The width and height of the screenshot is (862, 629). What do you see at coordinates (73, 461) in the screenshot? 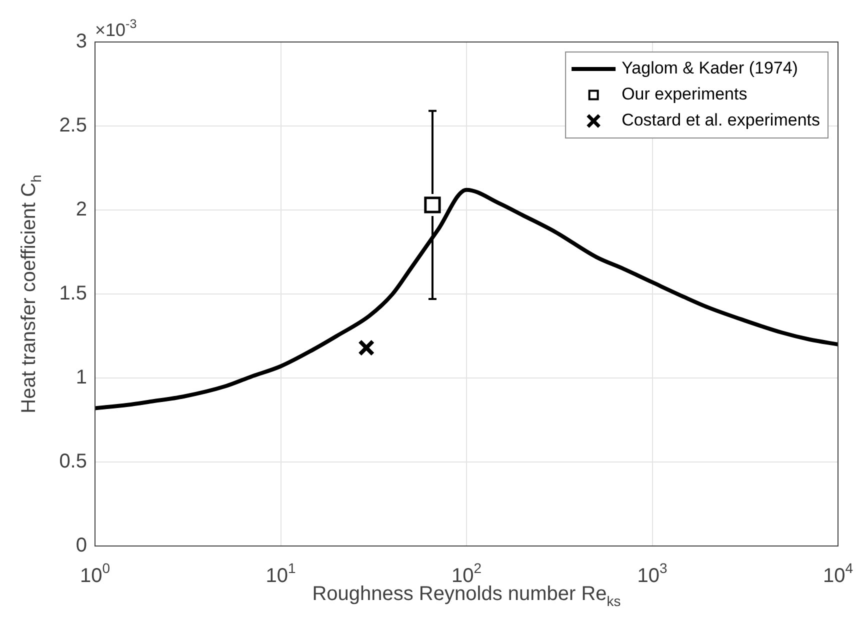
I see `y-tick-label: 0.5` at bounding box center [73, 461].